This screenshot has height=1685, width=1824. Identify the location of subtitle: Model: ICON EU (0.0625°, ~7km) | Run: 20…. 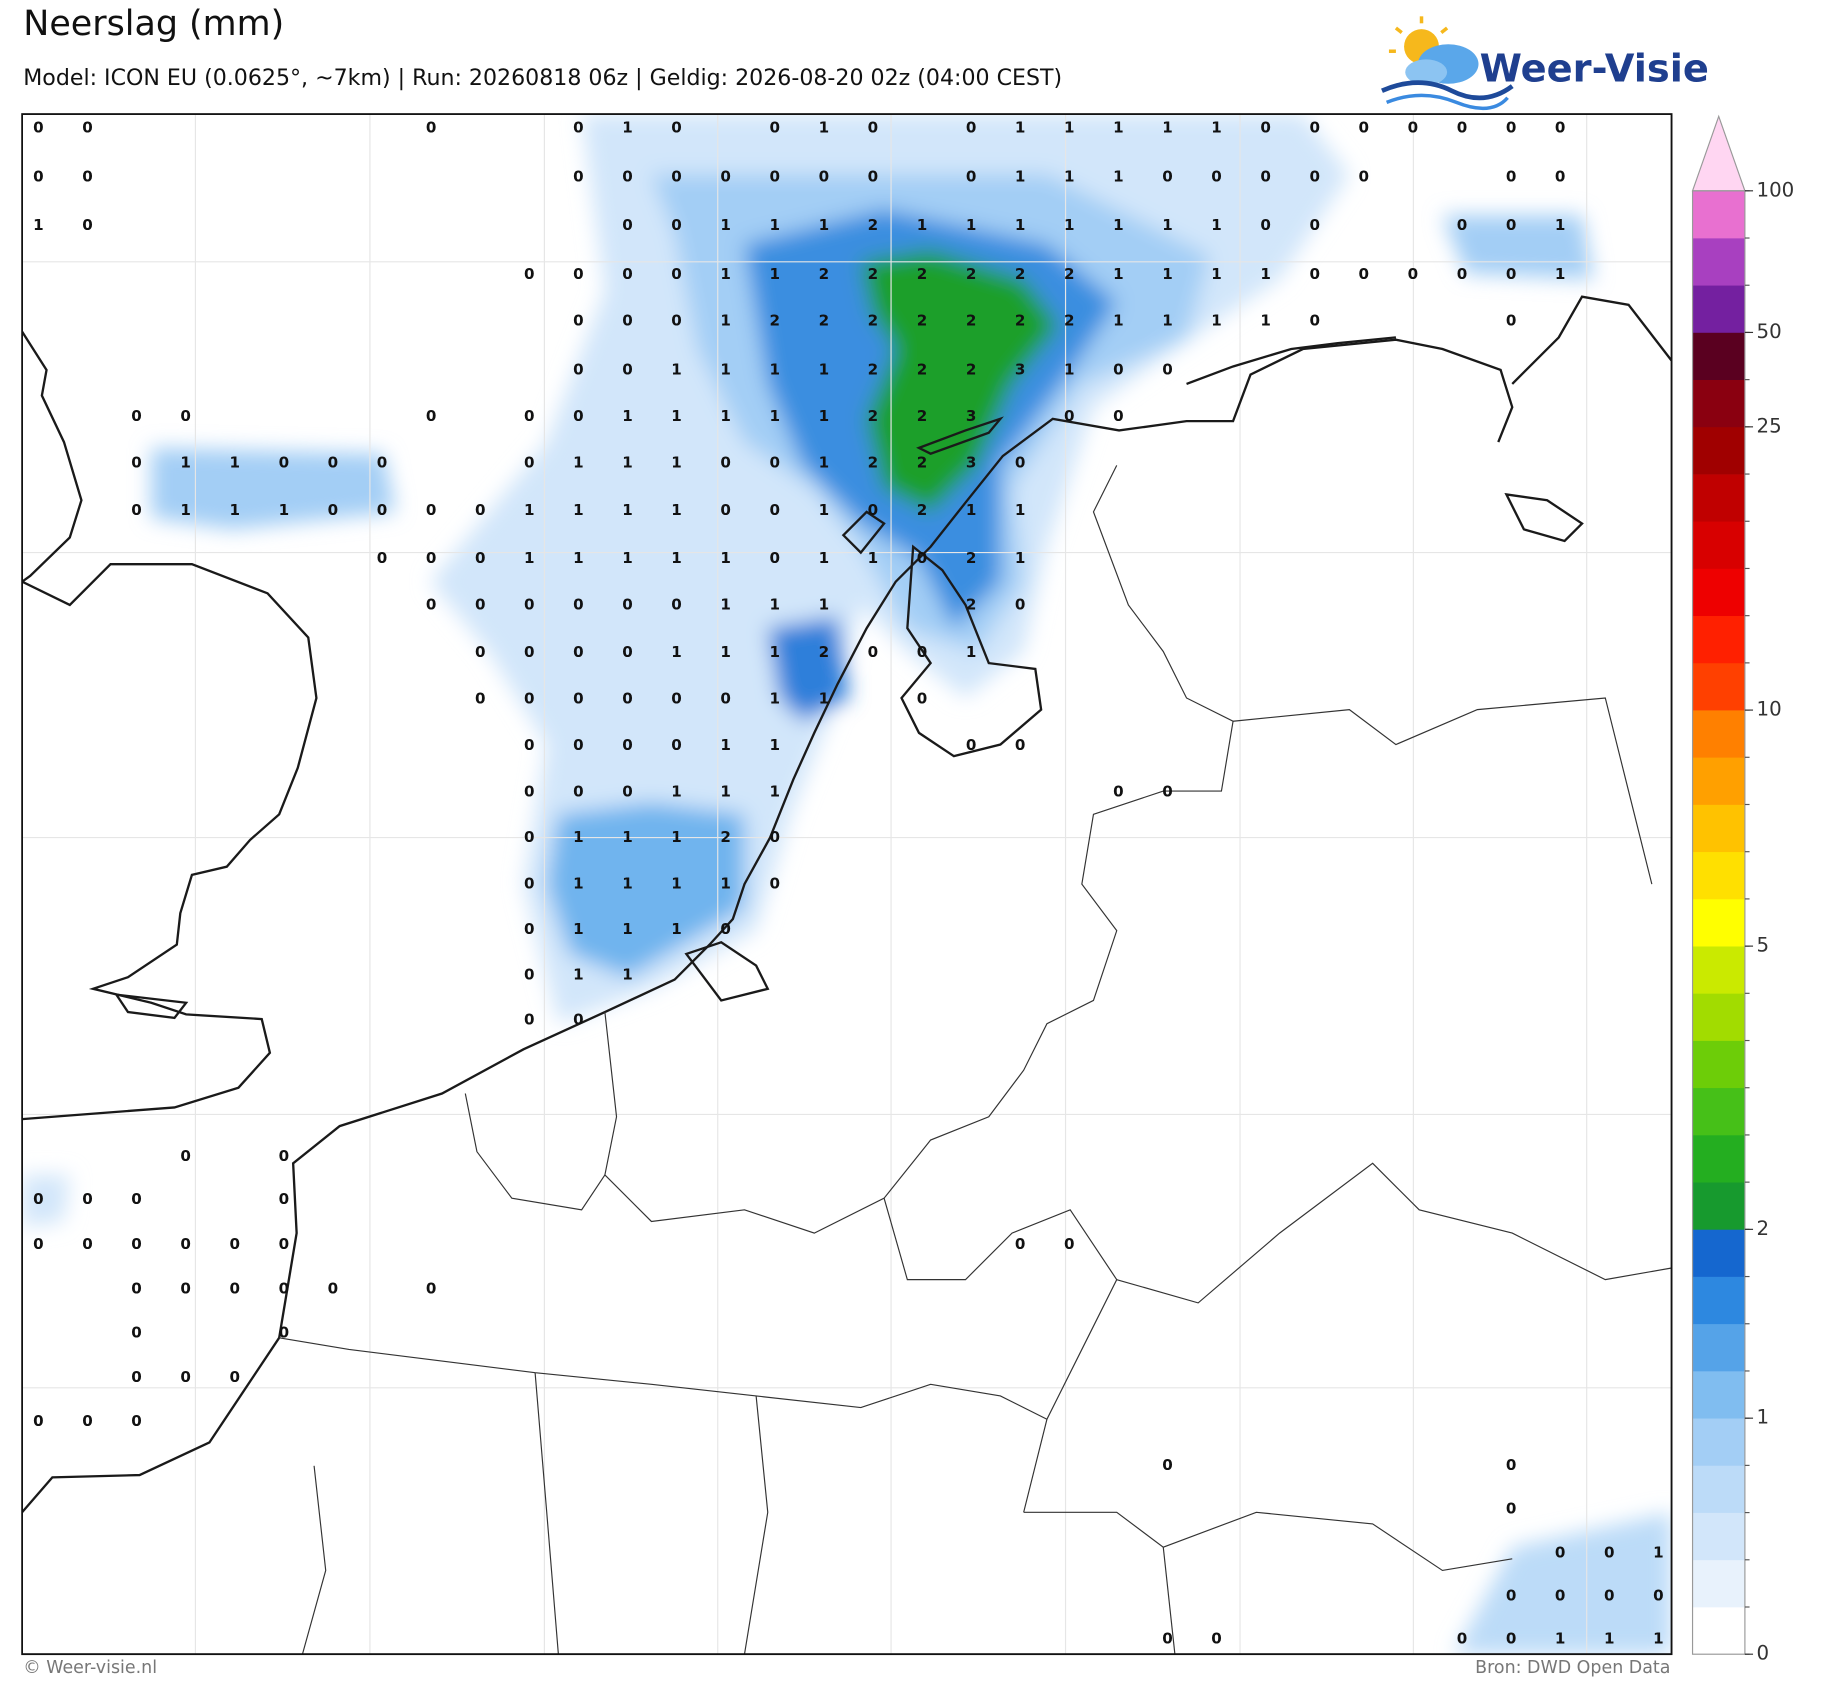
(542, 78).